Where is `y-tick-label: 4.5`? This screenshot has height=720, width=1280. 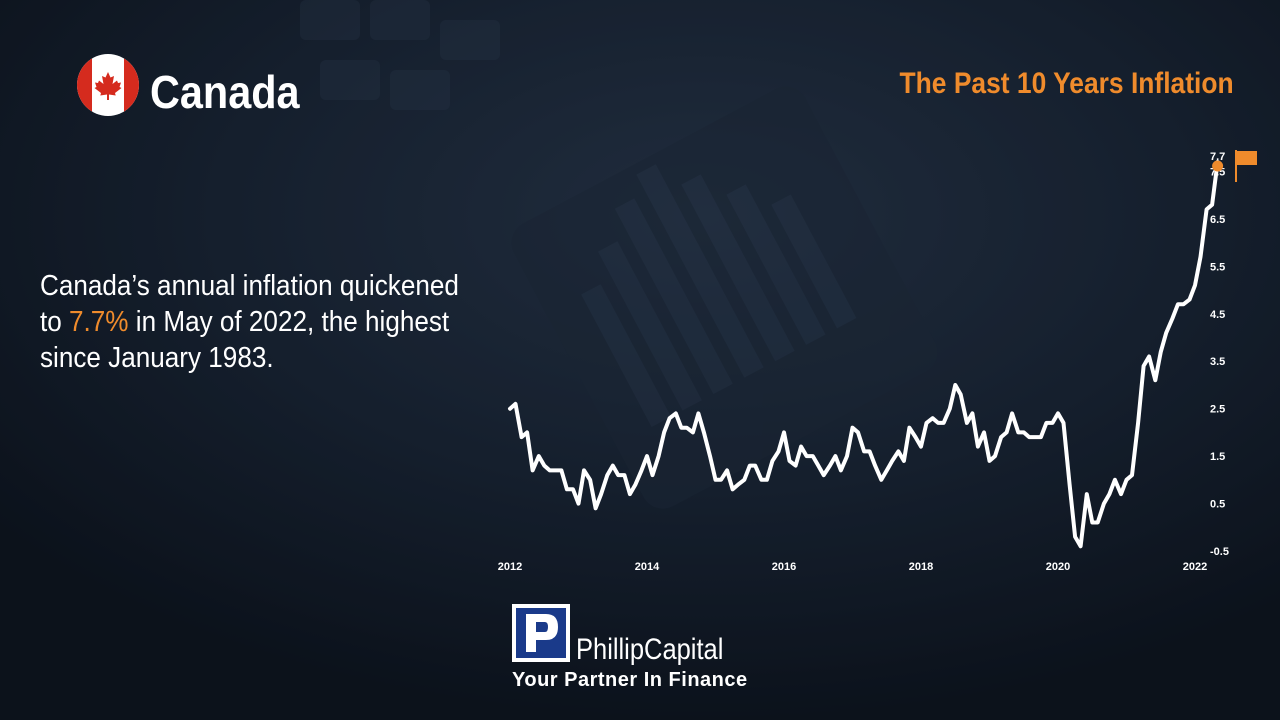 y-tick-label: 4.5 is located at coordinates (1217, 315).